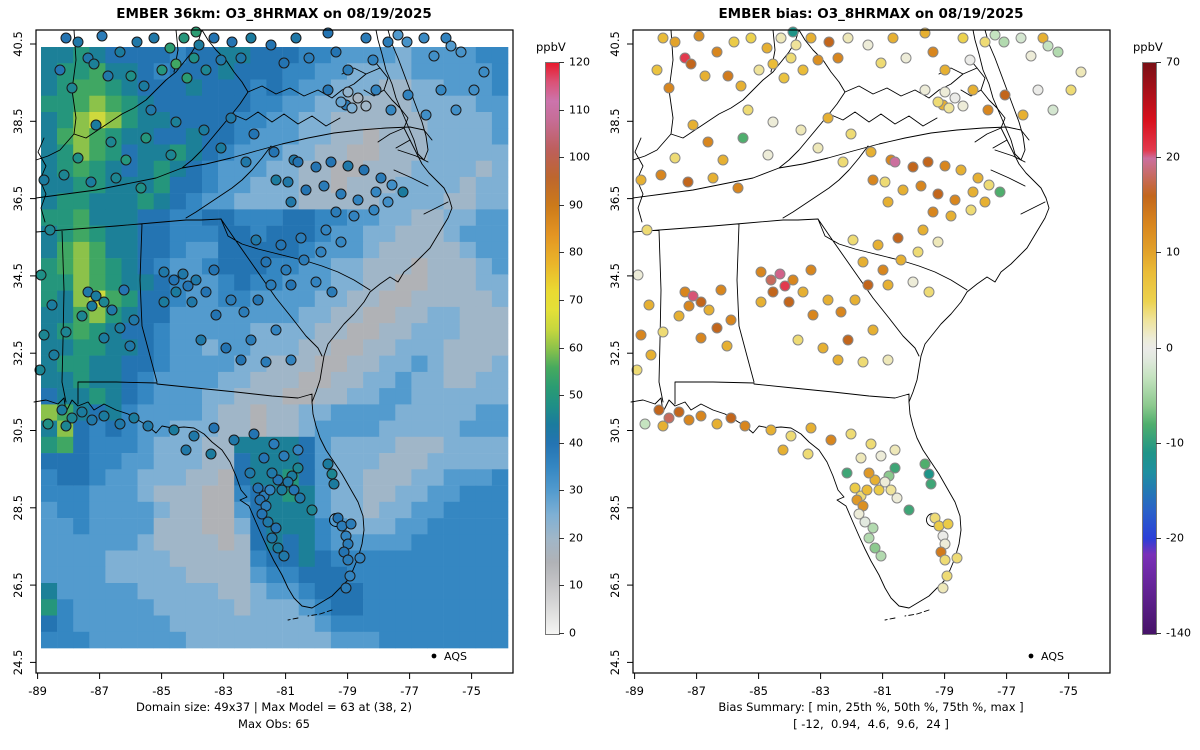  What do you see at coordinates (615, 44) in the screenshot?
I see `y-axis-tick-label: 40.5` at bounding box center [615, 44].